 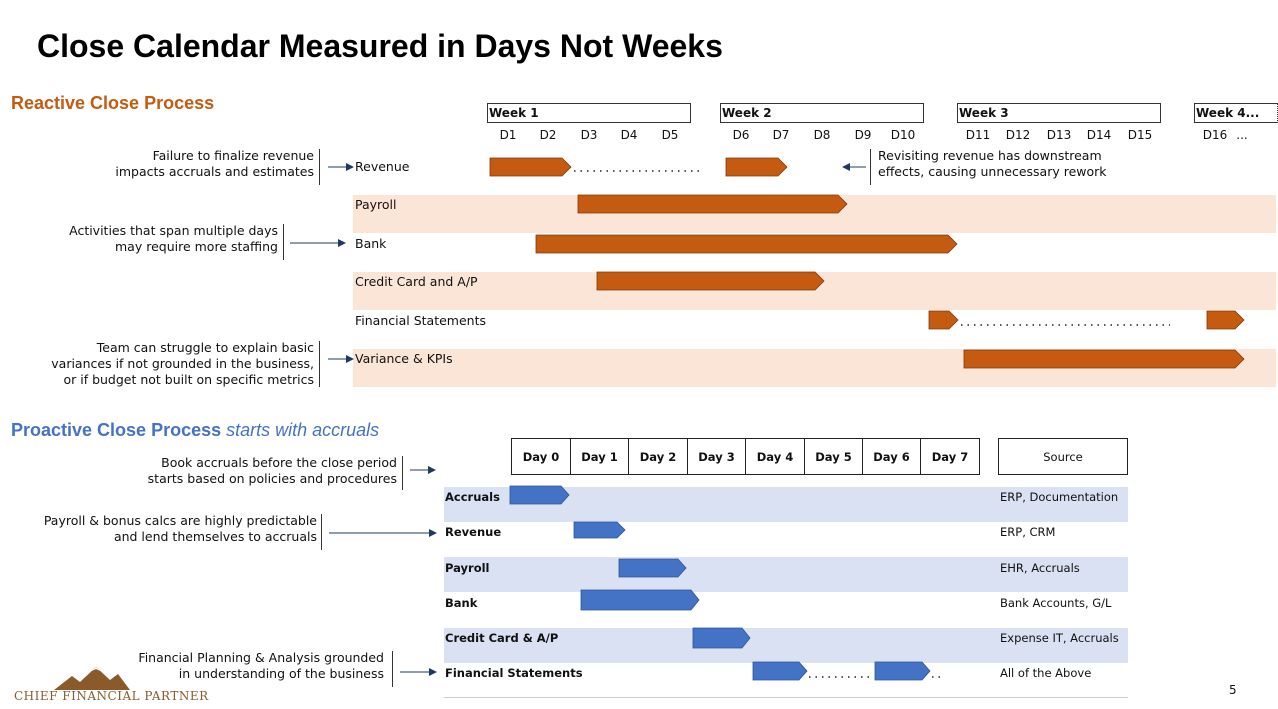 I want to click on day-label: D12, so click(x=1018, y=135).